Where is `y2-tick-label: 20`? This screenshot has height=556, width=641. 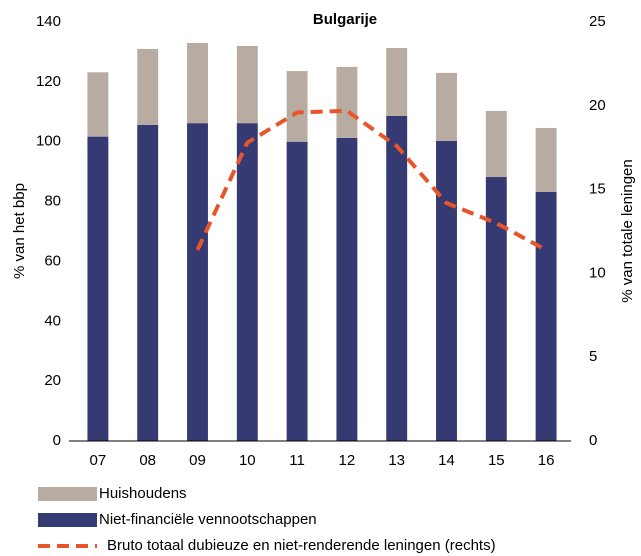
y2-tick-label: 20 is located at coordinates (597, 105).